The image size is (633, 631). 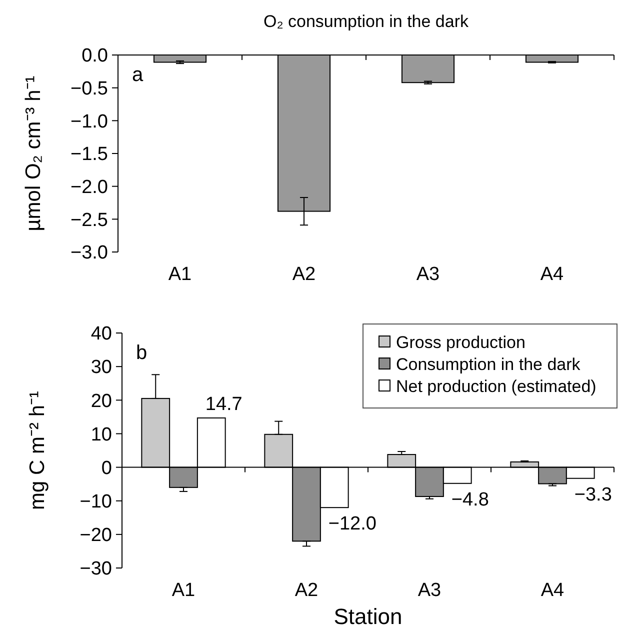 What do you see at coordinates (37, 450) in the screenshot?
I see `y-axis-title: mg C m⁻² h⁻¹` at bounding box center [37, 450].